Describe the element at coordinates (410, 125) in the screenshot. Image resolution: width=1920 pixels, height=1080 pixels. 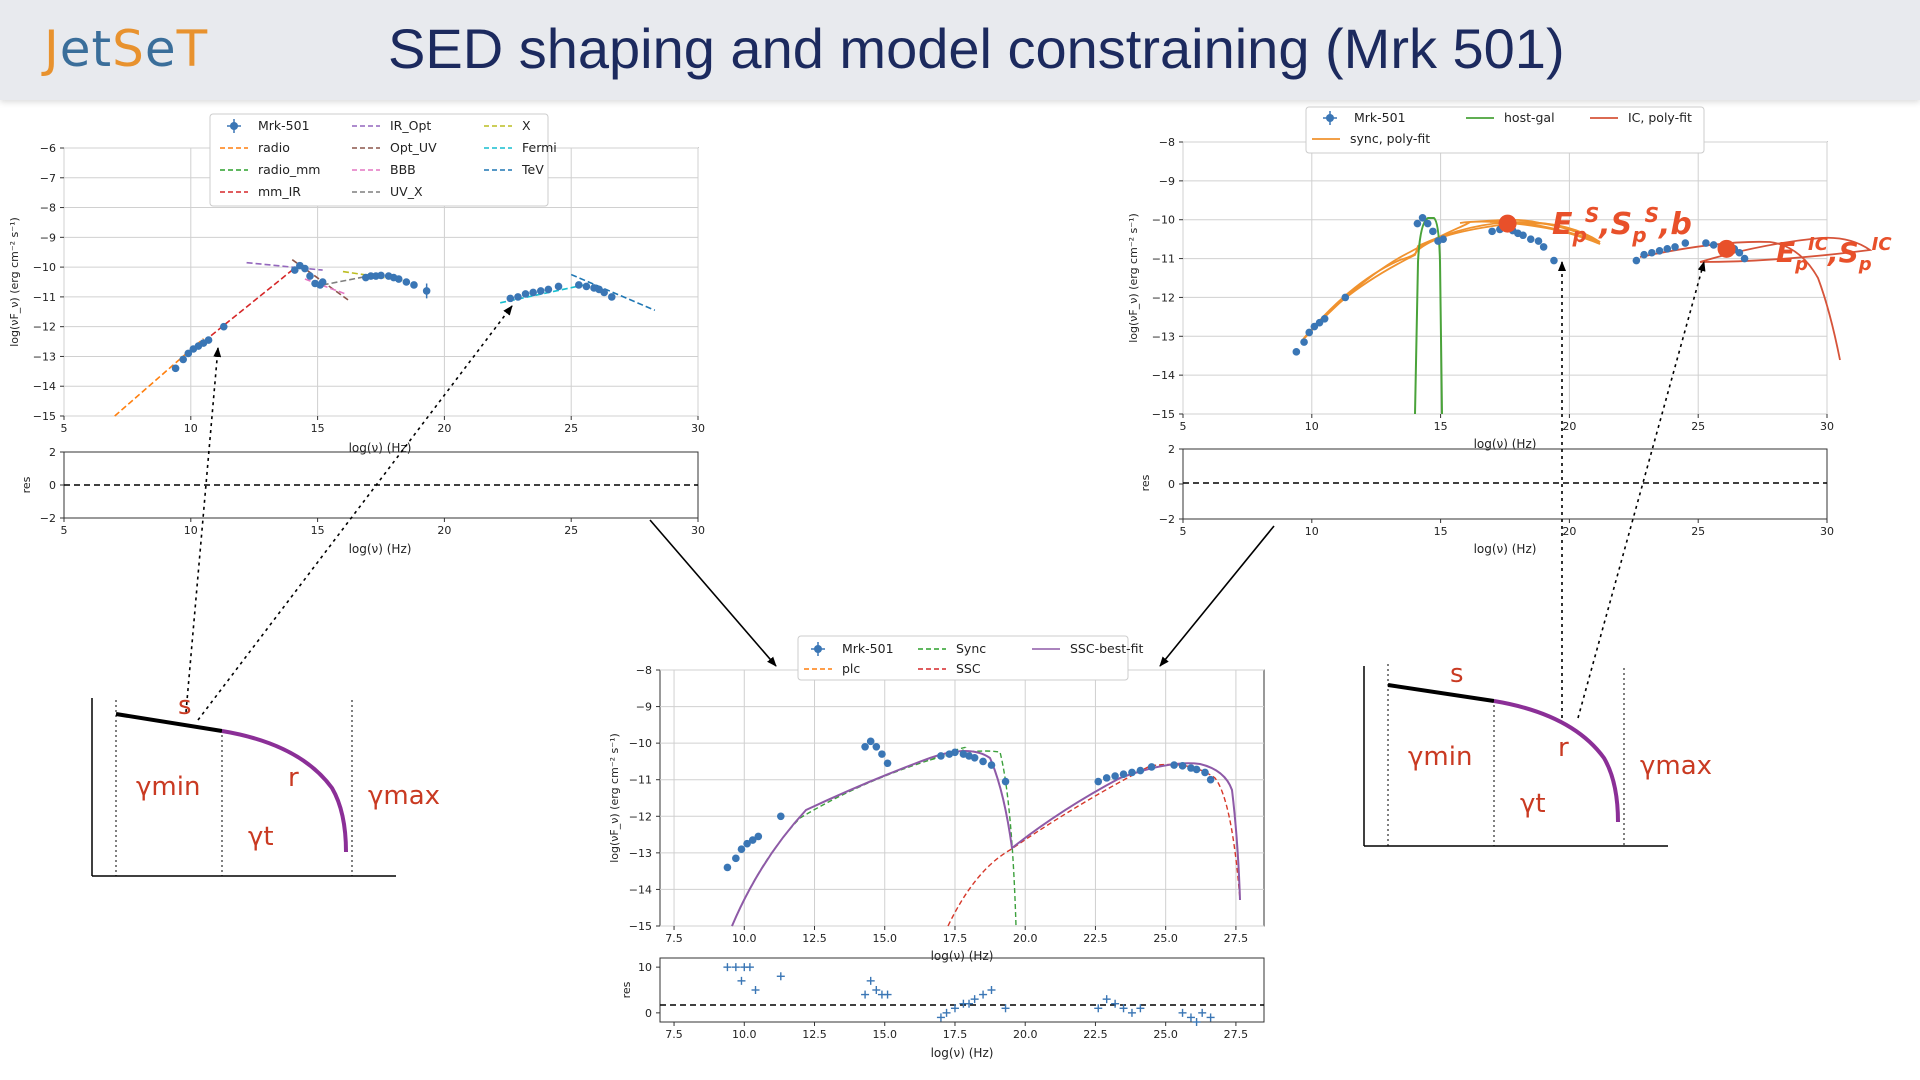
I see `tl-legend-label: IR_Opt` at that location.